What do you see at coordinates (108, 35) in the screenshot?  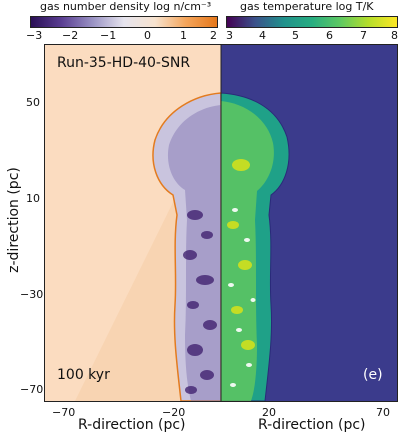 I see `density-tick: −1` at bounding box center [108, 35].